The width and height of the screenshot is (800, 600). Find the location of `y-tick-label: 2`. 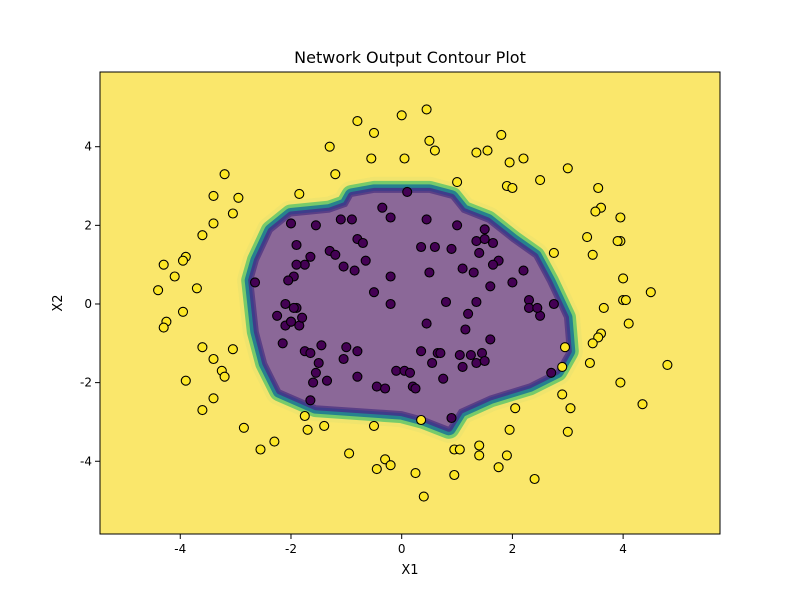

y-tick-label: 2 is located at coordinates (88, 225).